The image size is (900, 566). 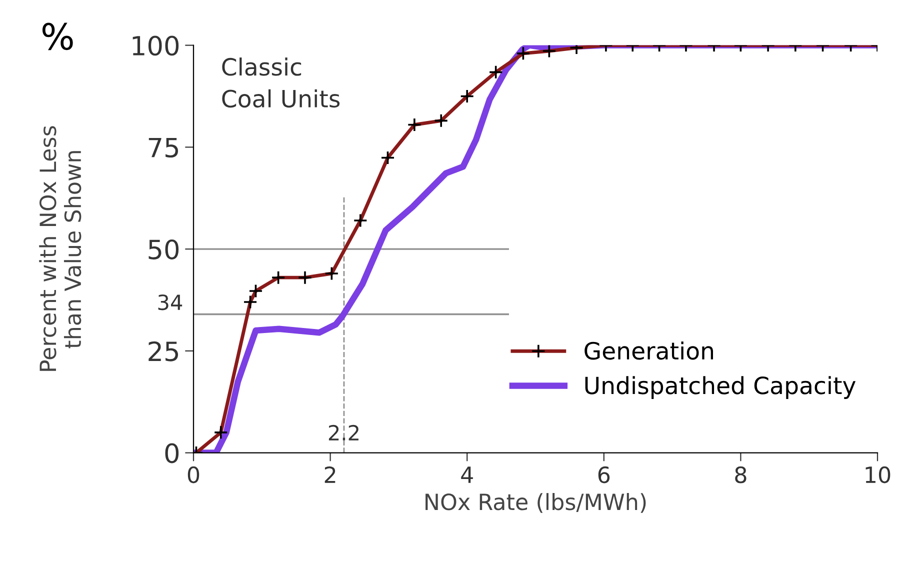 I want to click on y-tick-label: 25, so click(x=163, y=351).